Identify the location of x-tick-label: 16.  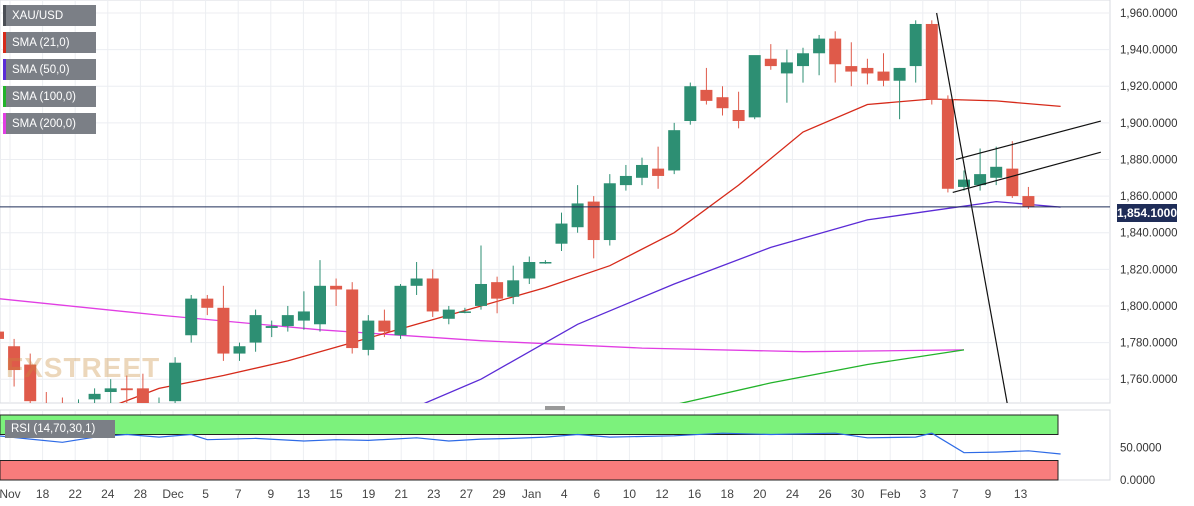
(695, 494).